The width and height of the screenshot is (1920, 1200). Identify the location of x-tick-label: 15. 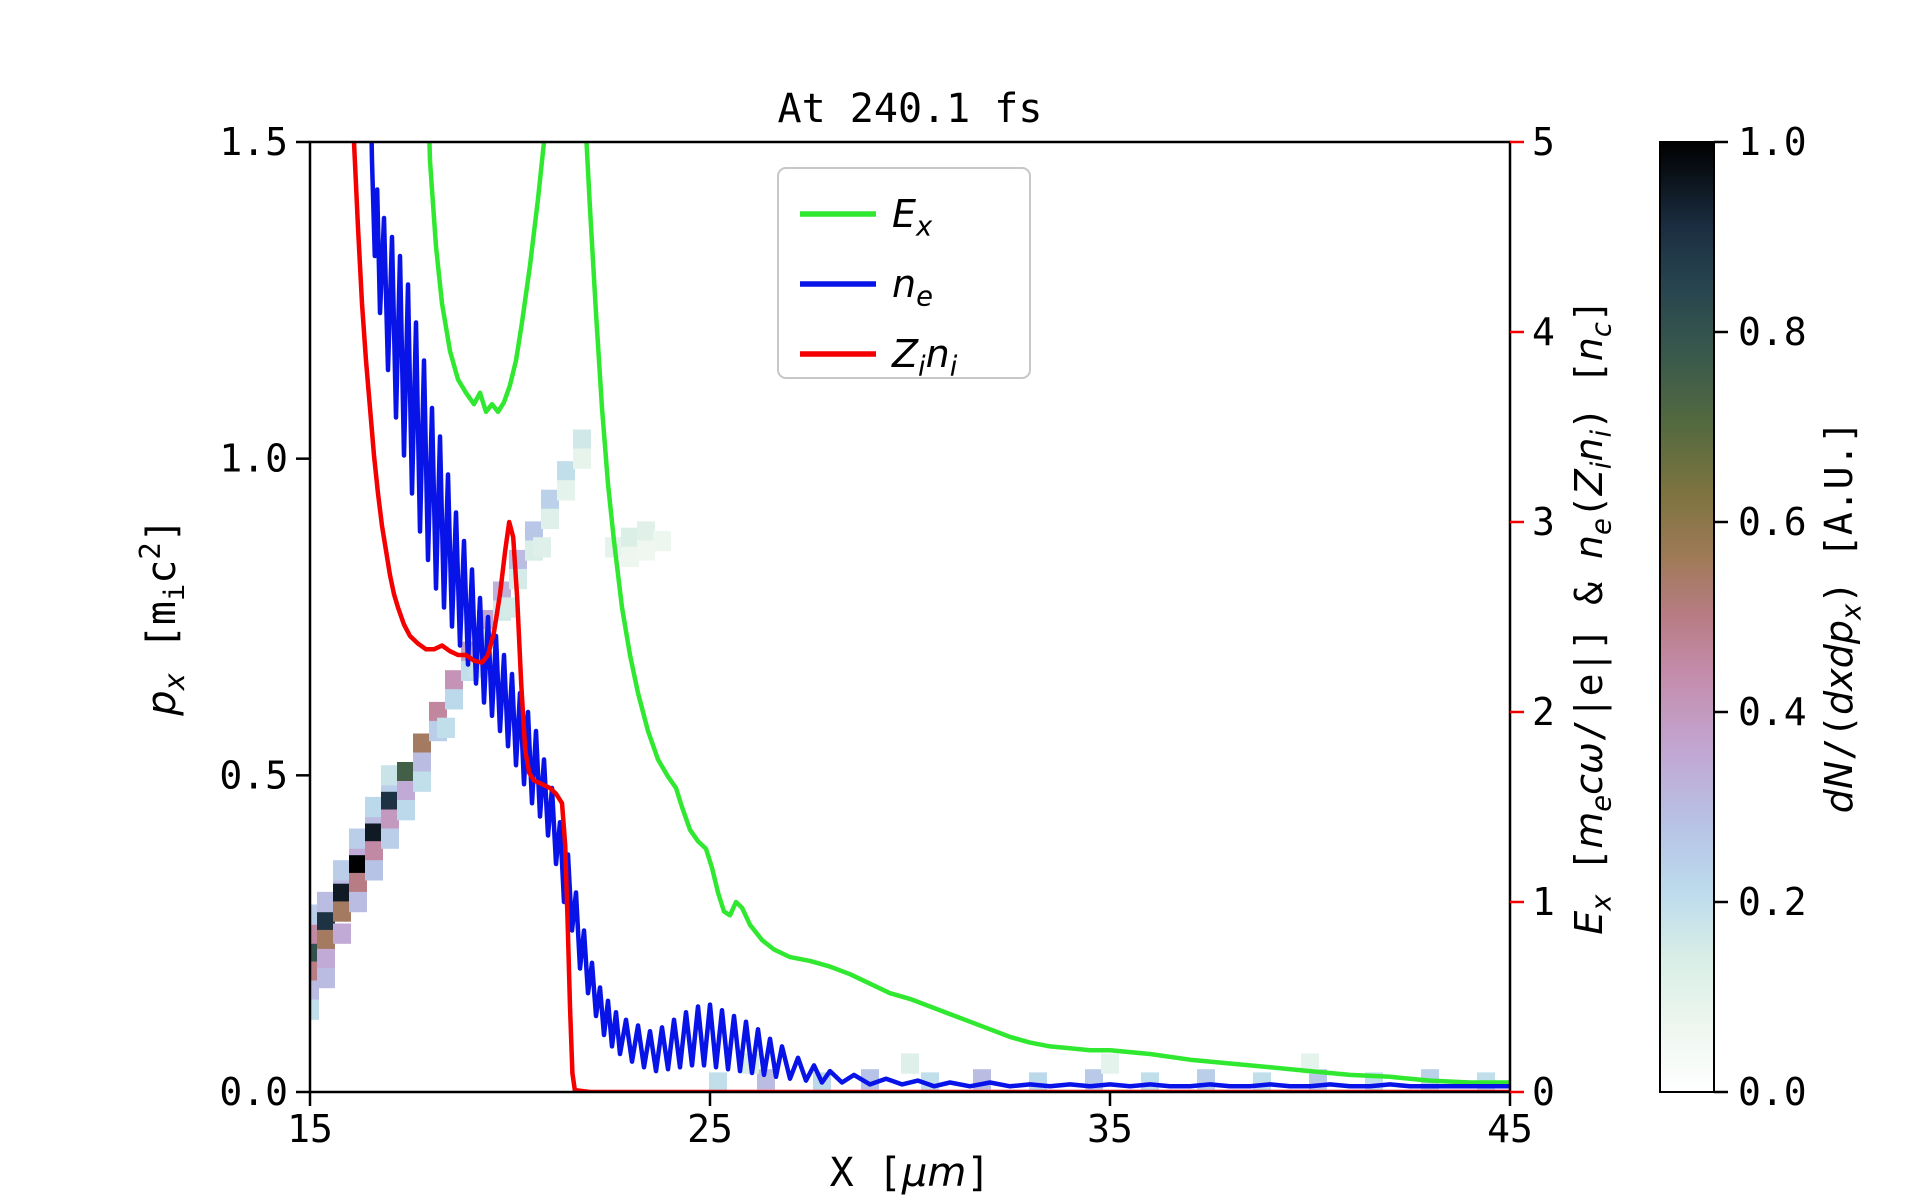
(310, 1129).